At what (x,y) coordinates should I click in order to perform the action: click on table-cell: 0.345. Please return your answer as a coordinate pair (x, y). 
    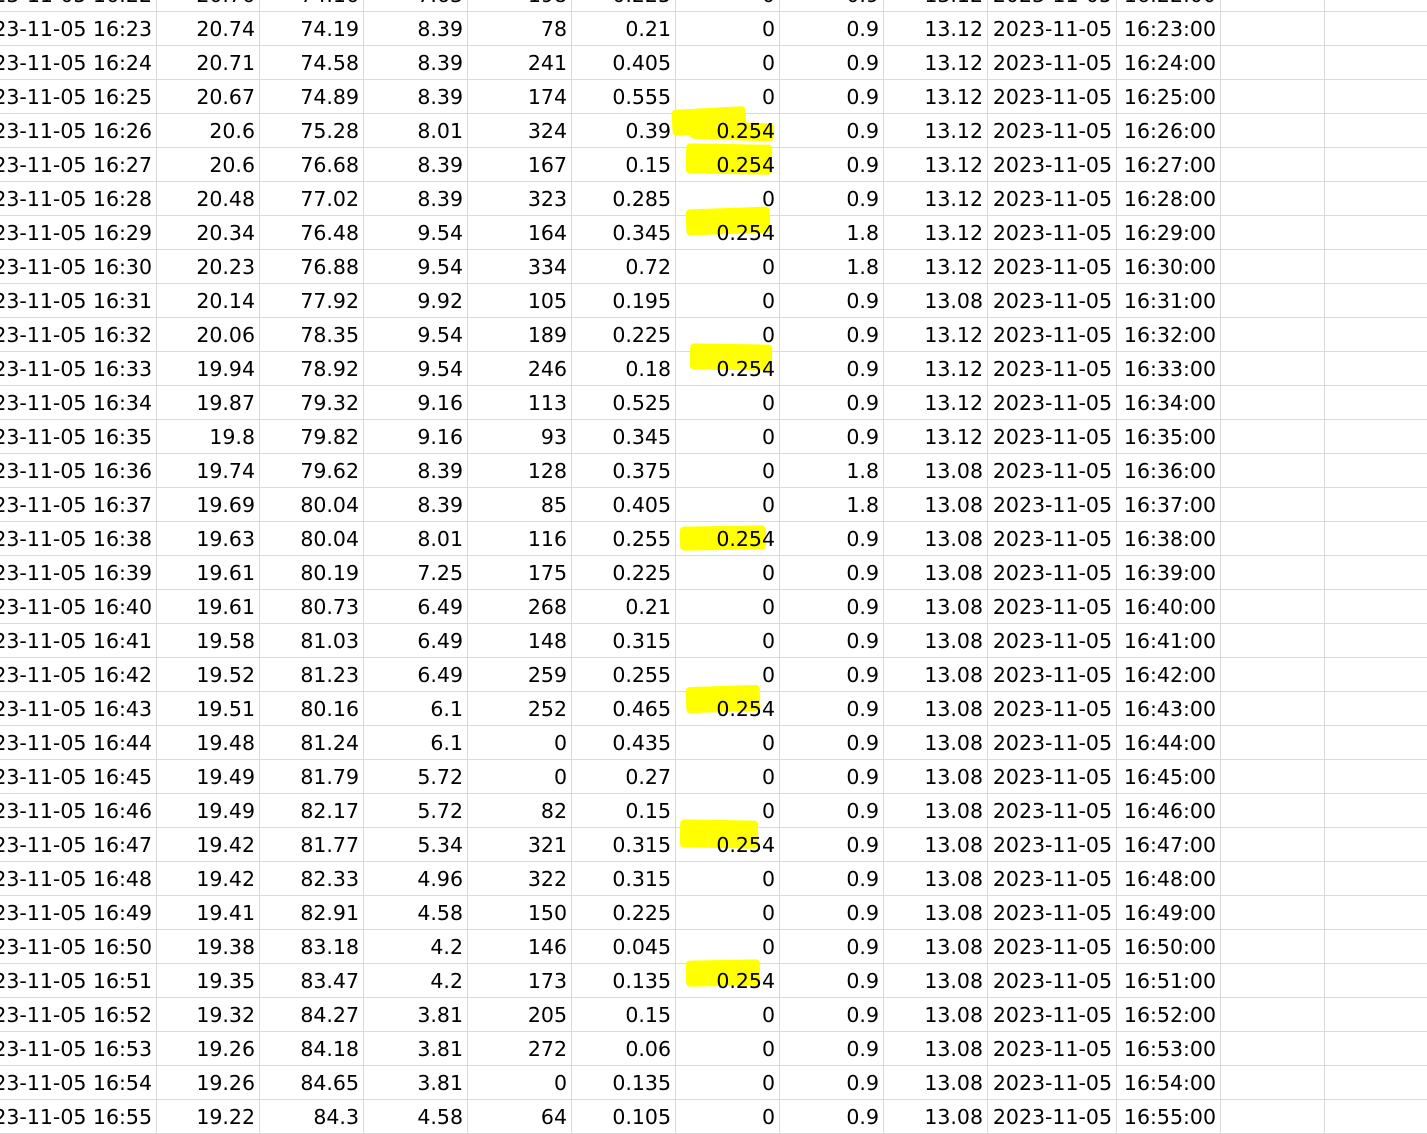
    Looking at the image, I should click on (624, 437).